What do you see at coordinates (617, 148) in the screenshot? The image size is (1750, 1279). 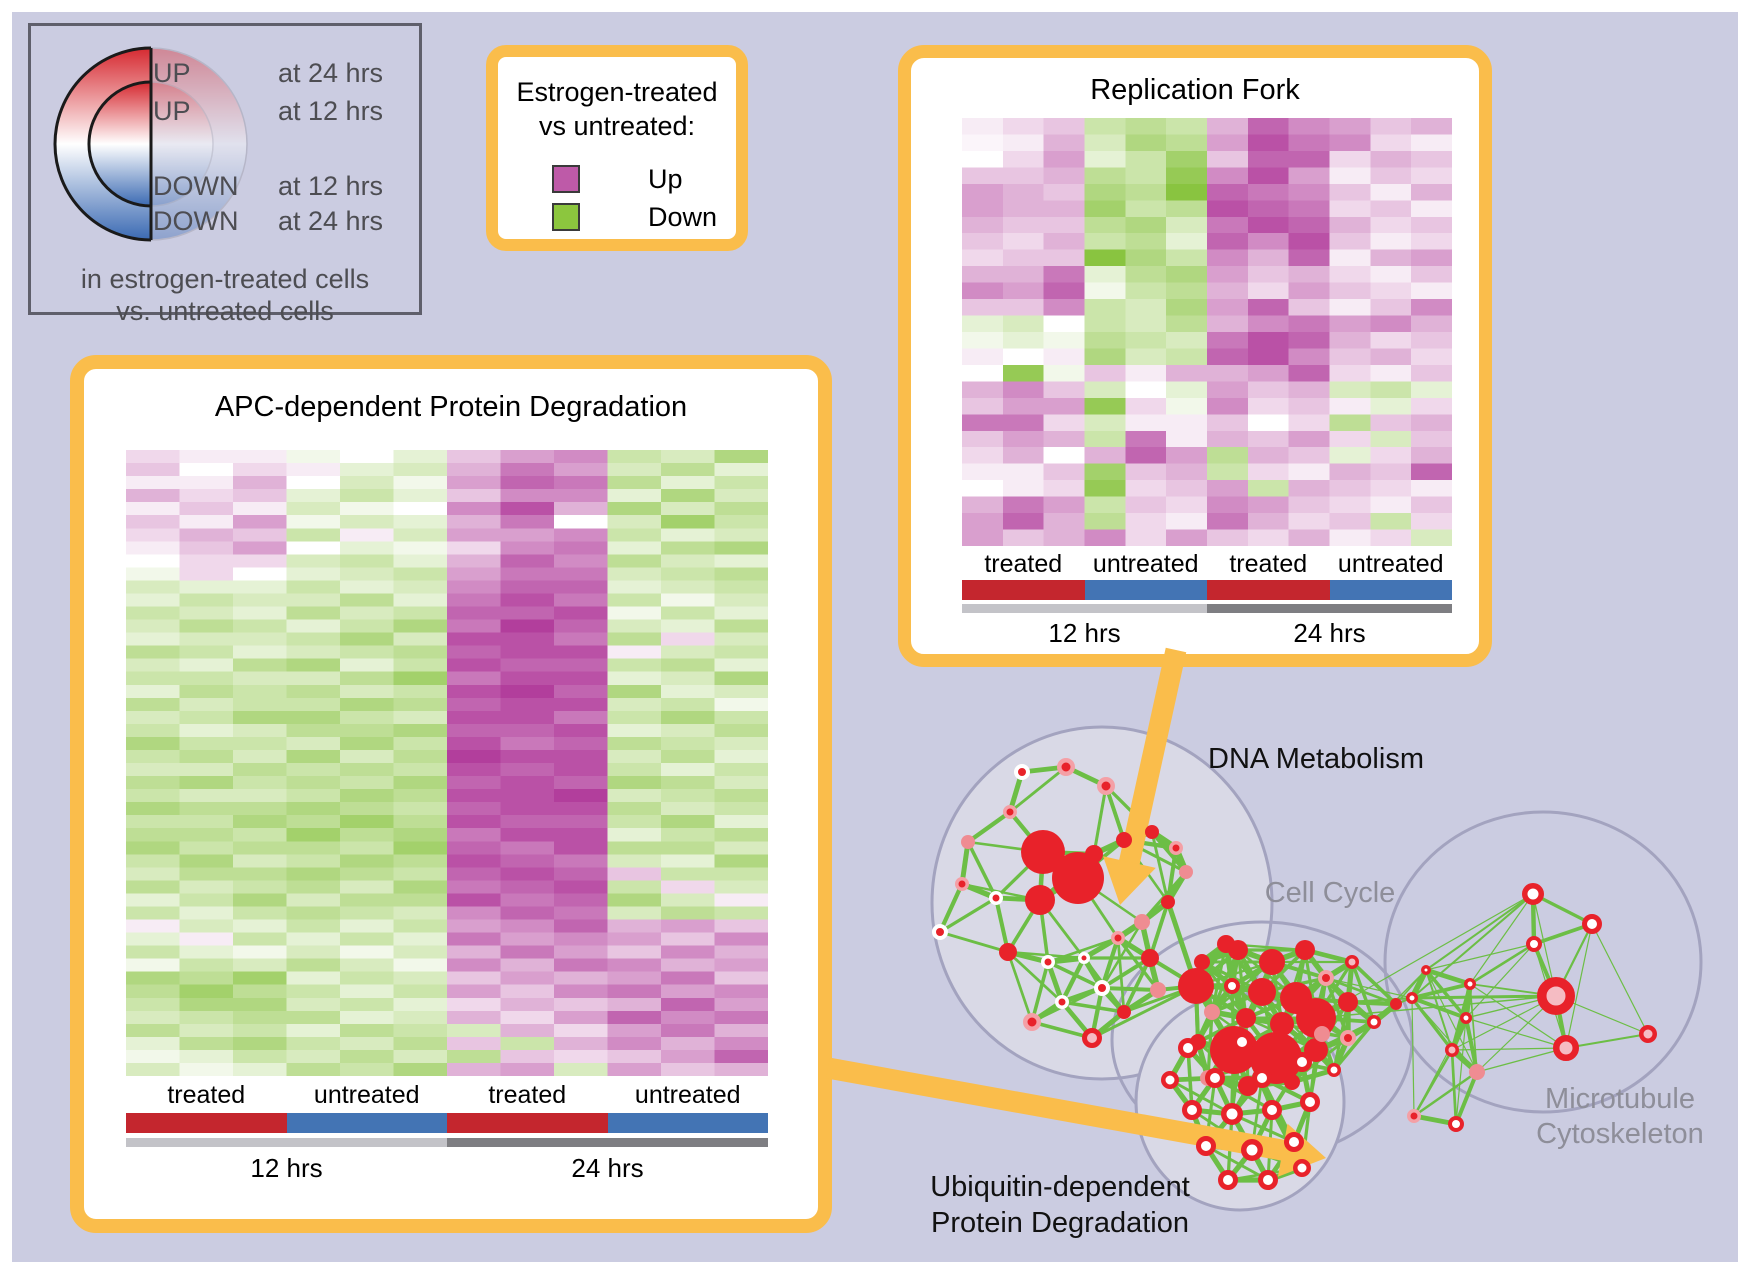 I see `comparison-legend: Estrogen-treated vs untreated: Up Down` at bounding box center [617, 148].